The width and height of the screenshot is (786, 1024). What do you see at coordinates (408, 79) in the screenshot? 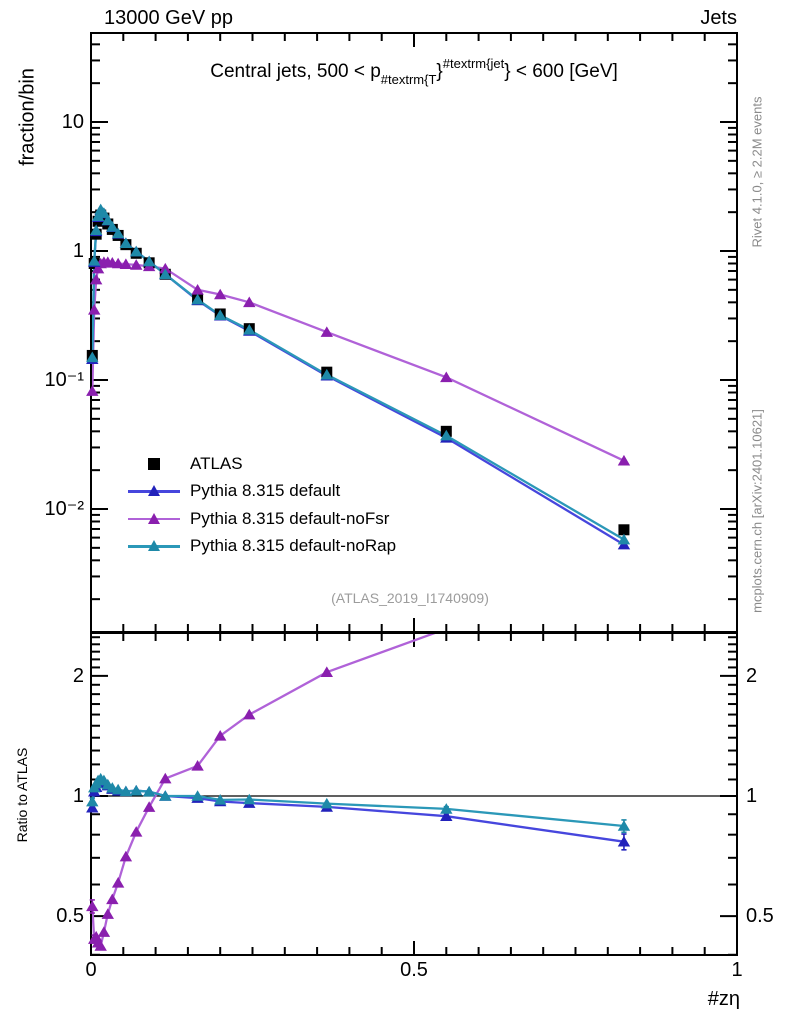
I see `plot-title-subscript: #textrm{T` at bounding box center [408, 79].